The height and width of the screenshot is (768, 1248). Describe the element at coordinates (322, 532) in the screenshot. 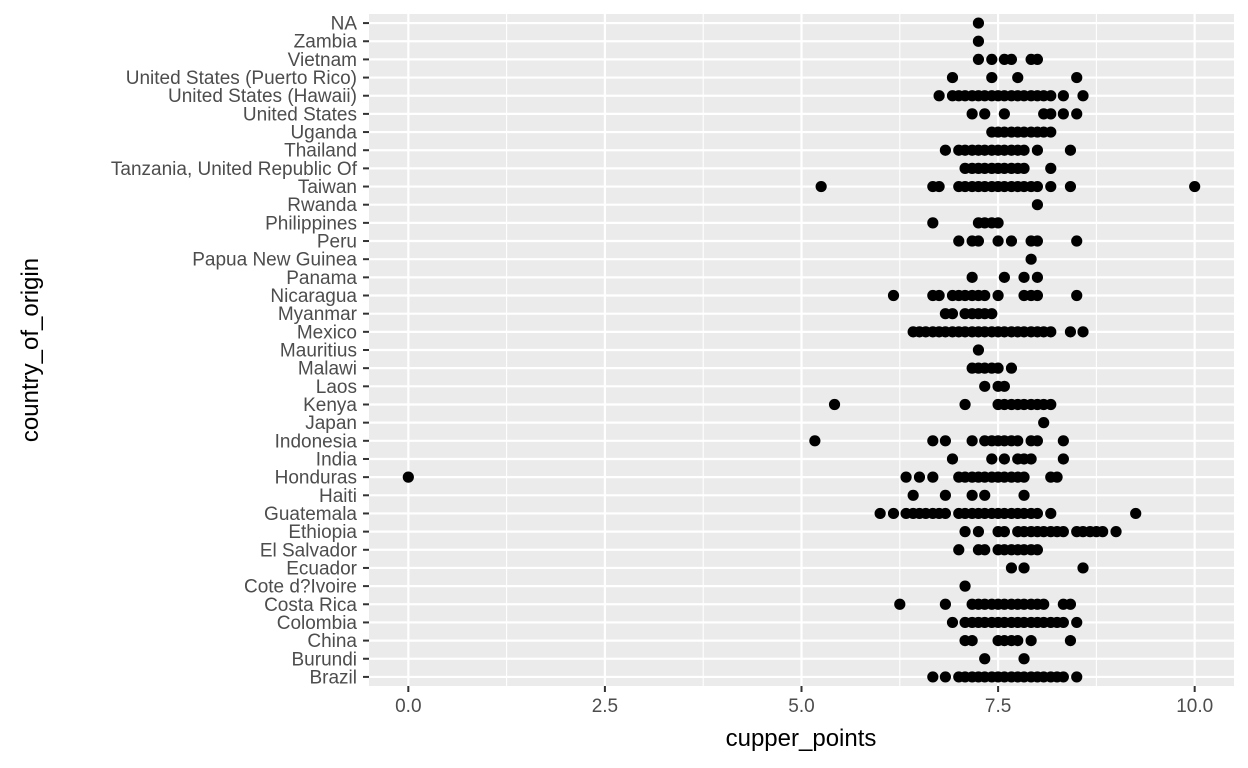

I see `y-tick-label: Ethiopia` at that location.